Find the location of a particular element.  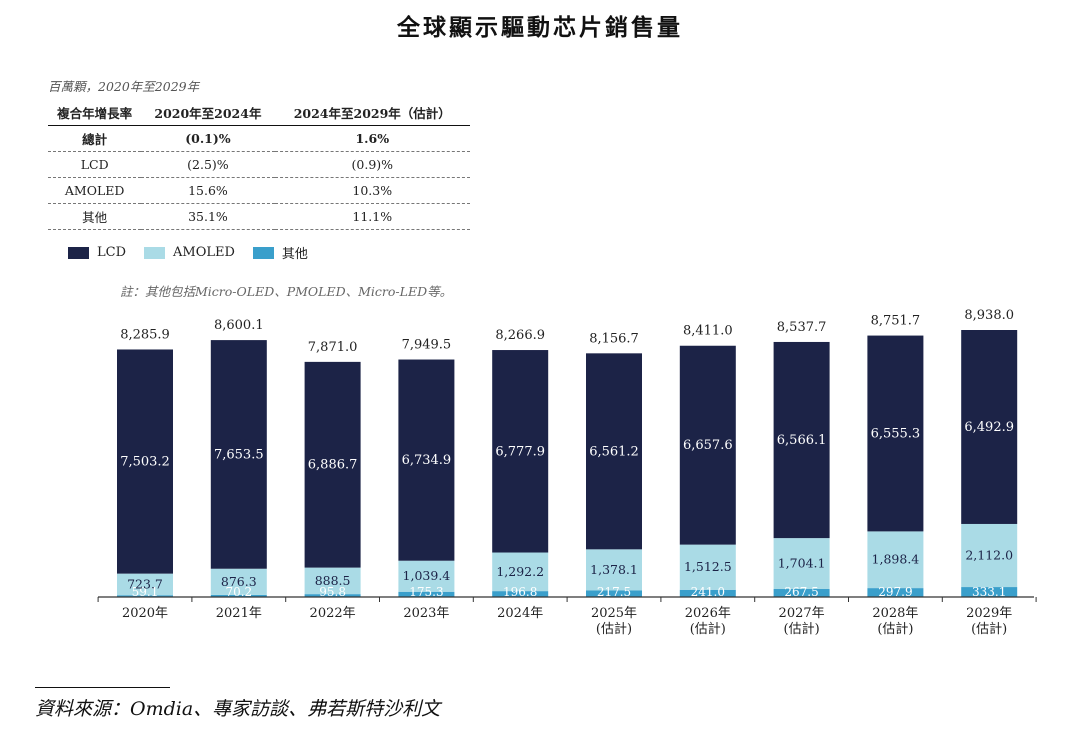

data-label-lcd: 6,886.7 is located at coordinates (333, 465).